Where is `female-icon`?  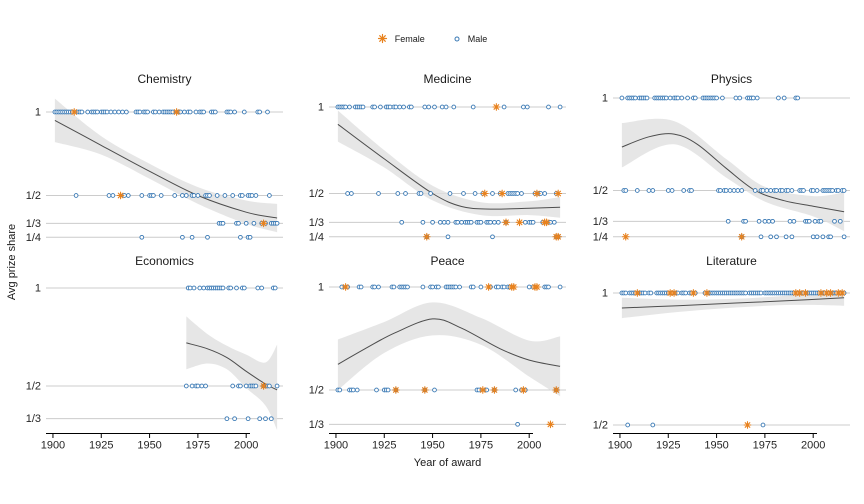 female-icon is located at coordinates (382, 38).